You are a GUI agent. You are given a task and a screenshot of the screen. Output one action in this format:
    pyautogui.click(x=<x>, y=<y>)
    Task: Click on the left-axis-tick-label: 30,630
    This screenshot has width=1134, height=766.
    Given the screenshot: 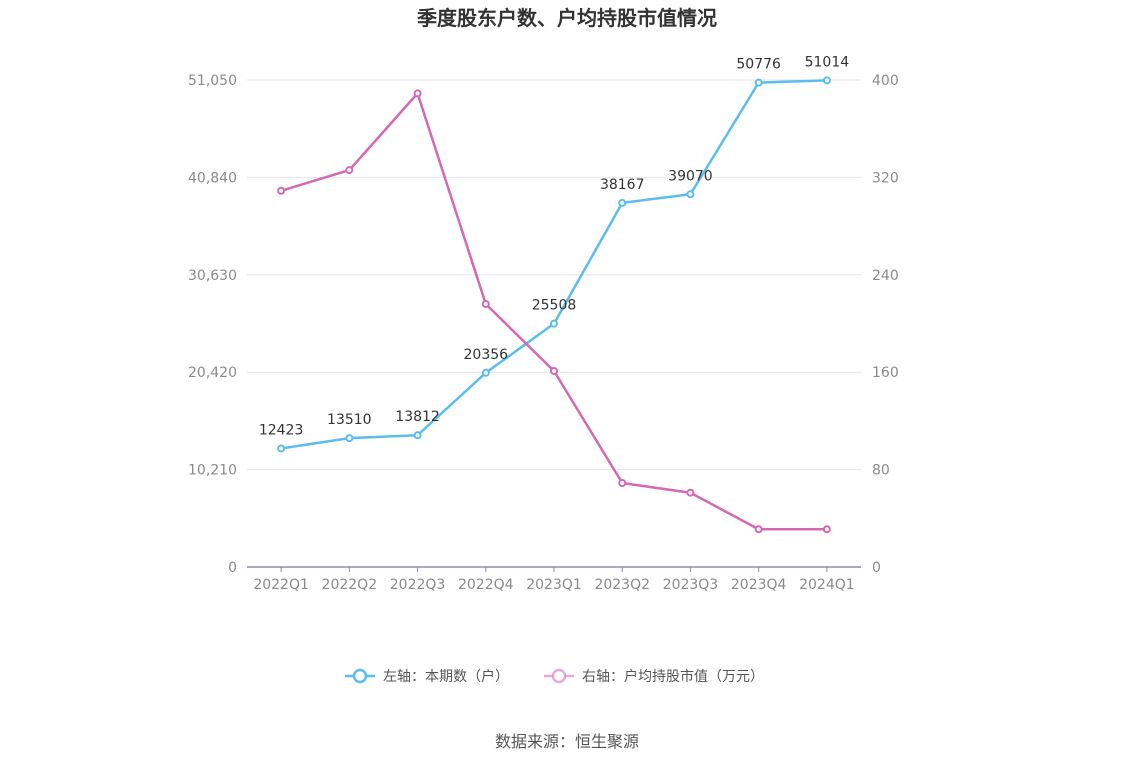 What is the action you would take?
    pyautogui.click(x=212, y=276)
    